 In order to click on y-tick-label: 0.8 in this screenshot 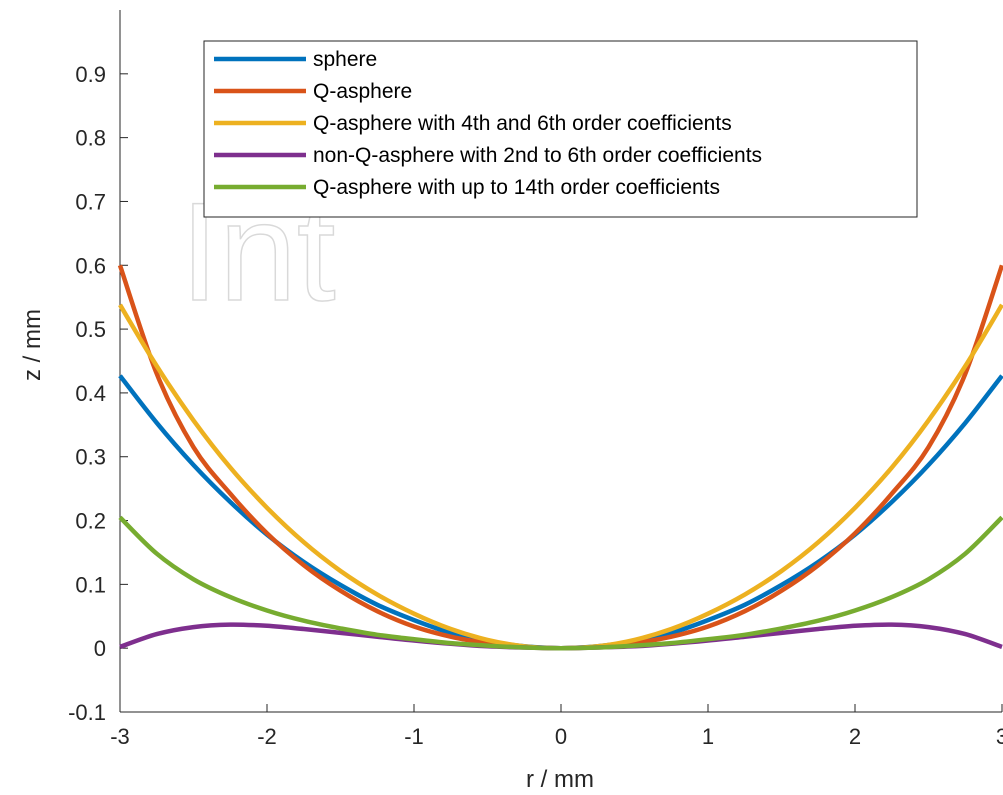, I will do `click(90, 138)`.